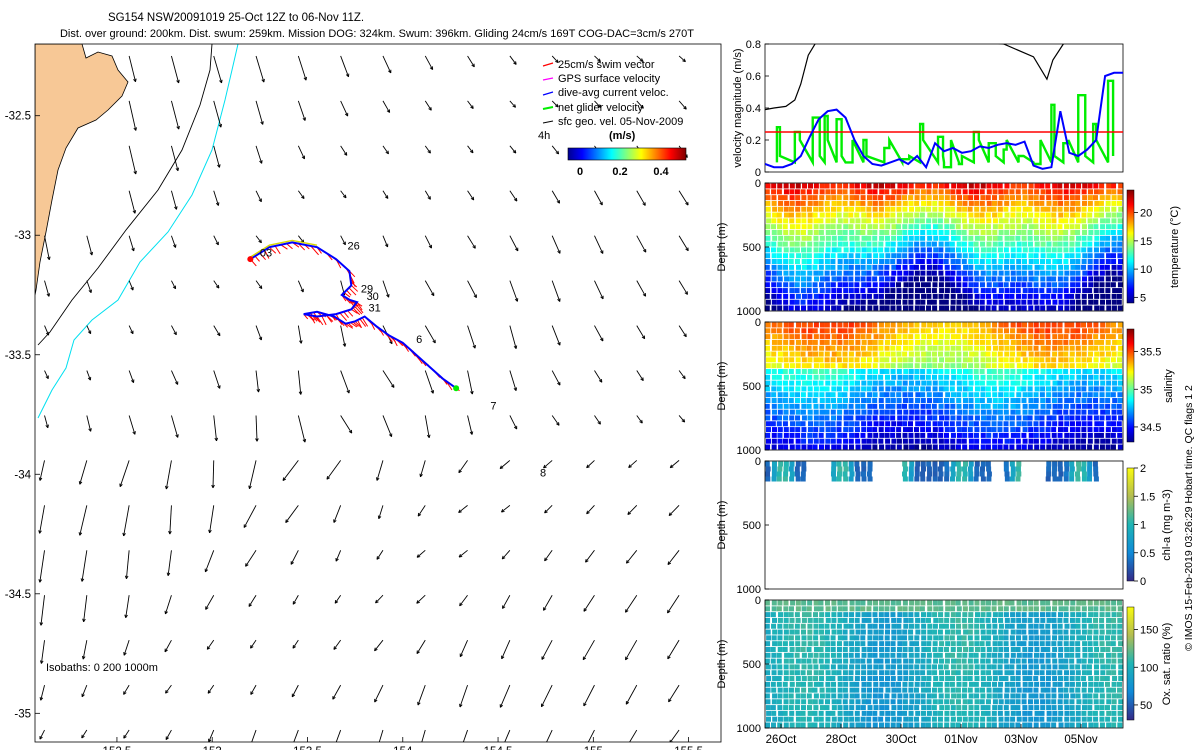  Describe the element at coordinates (1147, 497) in the screenshot. I see `colorbar-tick-label: 1.5` at that location.